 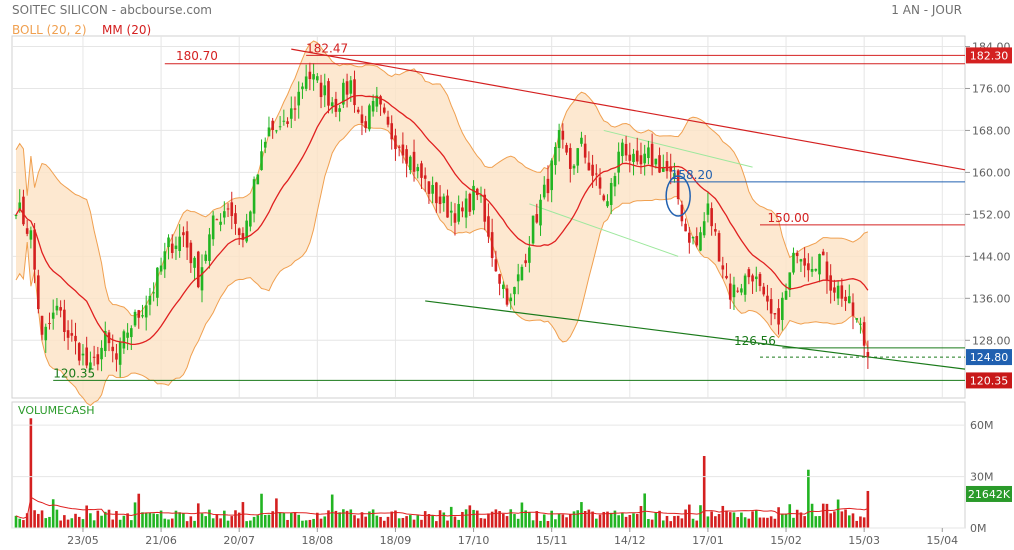 I want to click on last-volume-tag-box, so click(x=989, y=493).